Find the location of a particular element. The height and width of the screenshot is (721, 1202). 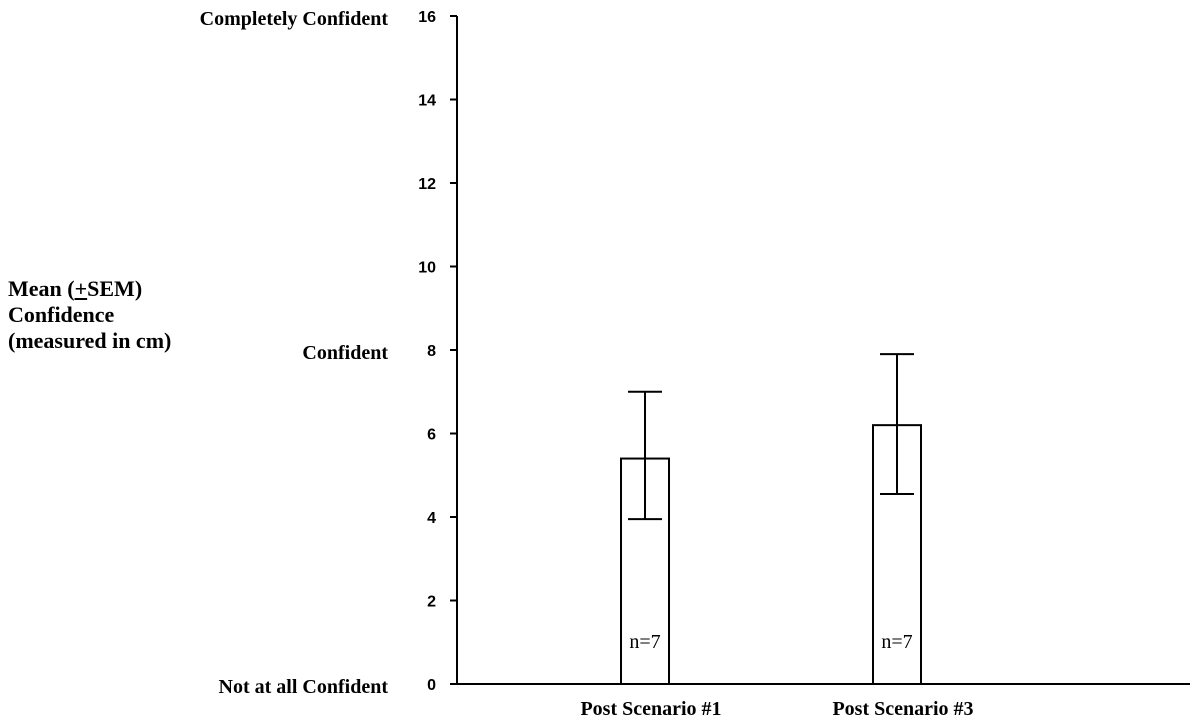

y-axis-label-line3: (measured in cm) is located at coordinates (90, 340).